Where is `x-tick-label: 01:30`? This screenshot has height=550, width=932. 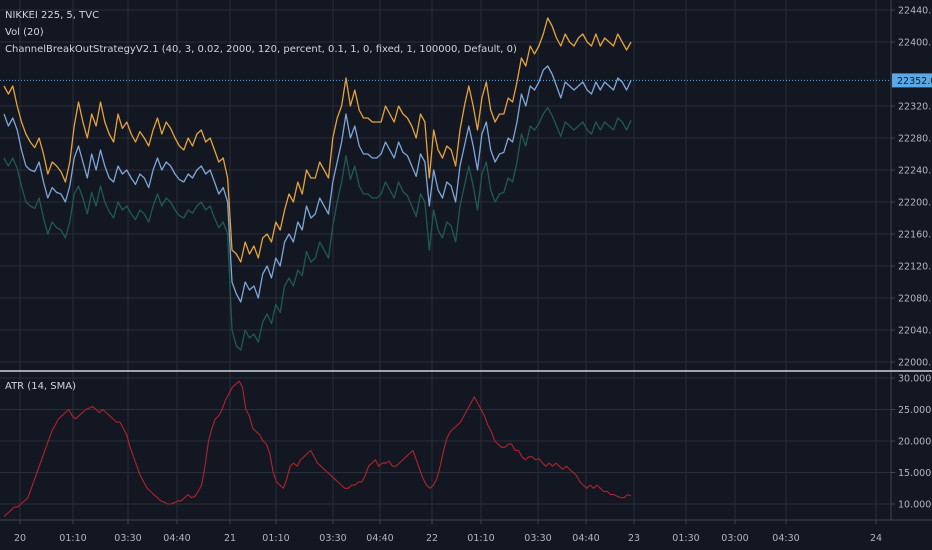 x-tick-label: 01:30 is located at coordinates (685, 538).